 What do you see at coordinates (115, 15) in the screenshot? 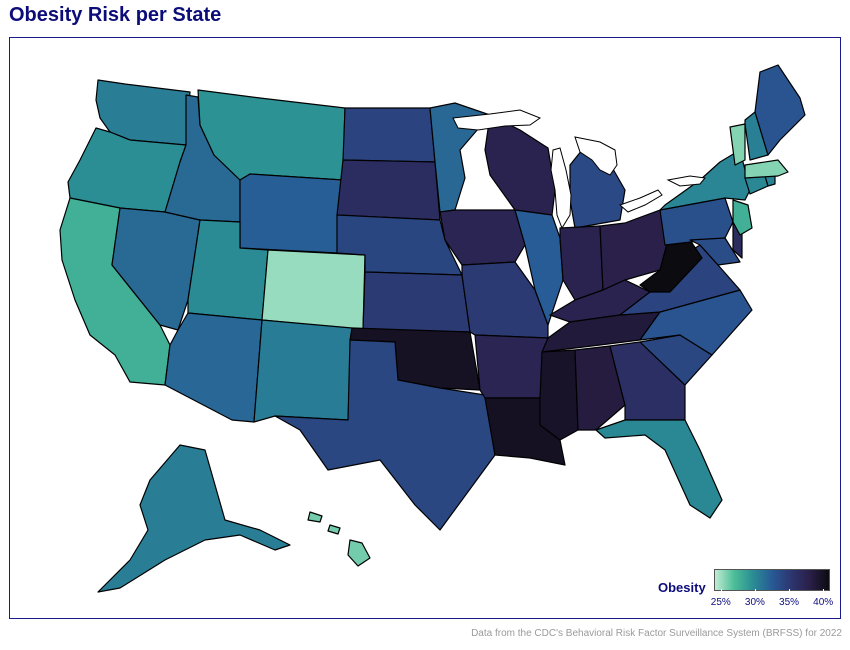
I see `map-title: Obesity Risk per State` at bounding box center [115, 15].